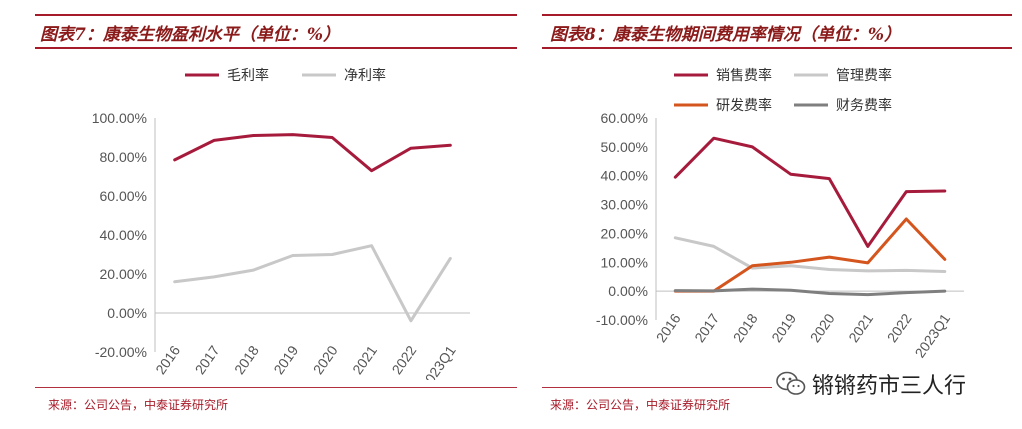  What do you see at coordinates (864, 75) in the screenshot?
I see `legend-label: 管理费率` at bounding box center [864, 75].